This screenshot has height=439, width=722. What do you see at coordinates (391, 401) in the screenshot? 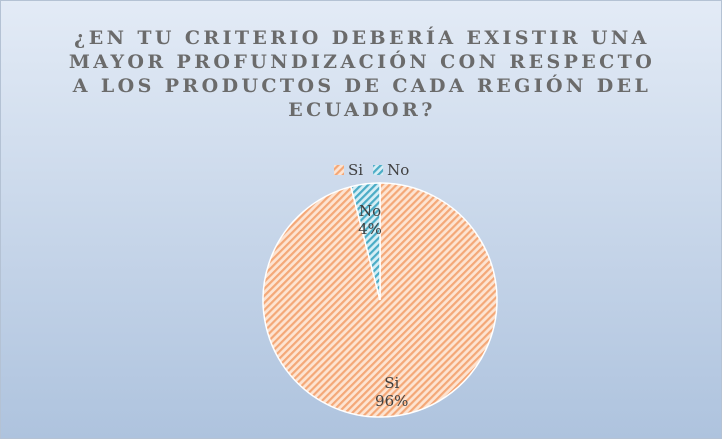
I see `data-label-value: 96%` at bounding box center [391, 401].